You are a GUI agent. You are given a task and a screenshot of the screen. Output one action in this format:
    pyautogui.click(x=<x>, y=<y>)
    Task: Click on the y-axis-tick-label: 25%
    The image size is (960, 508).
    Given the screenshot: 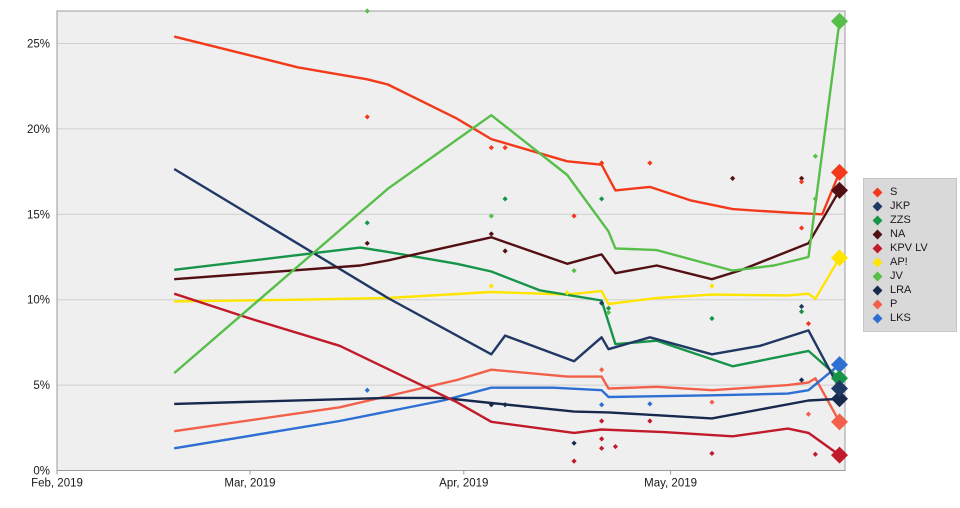 What is the action you would take?
    pyautogui.click(x=38, y=45)
    